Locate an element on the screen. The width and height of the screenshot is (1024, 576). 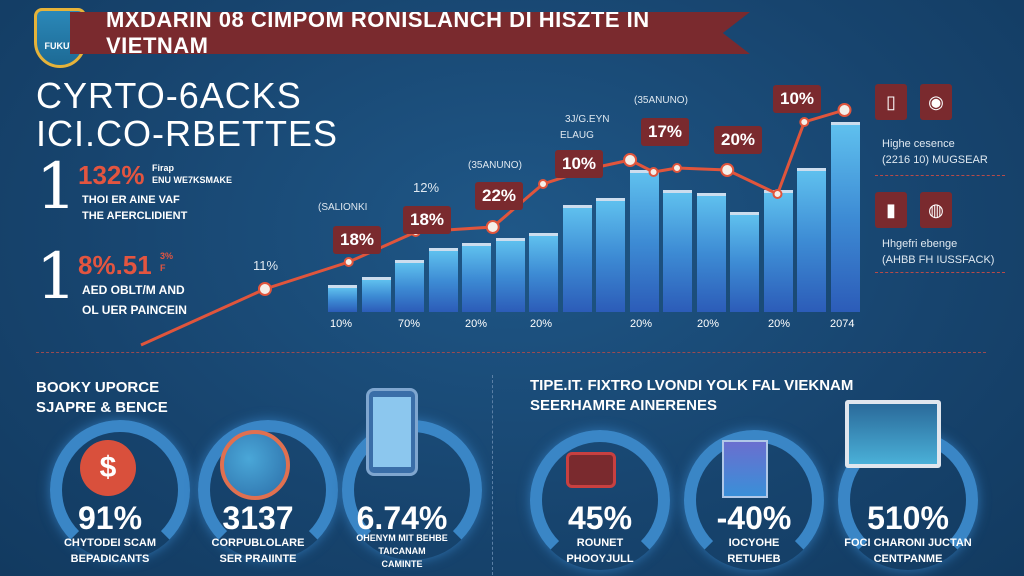
x-tick-label: 70% is located at coordinates (409, 324).